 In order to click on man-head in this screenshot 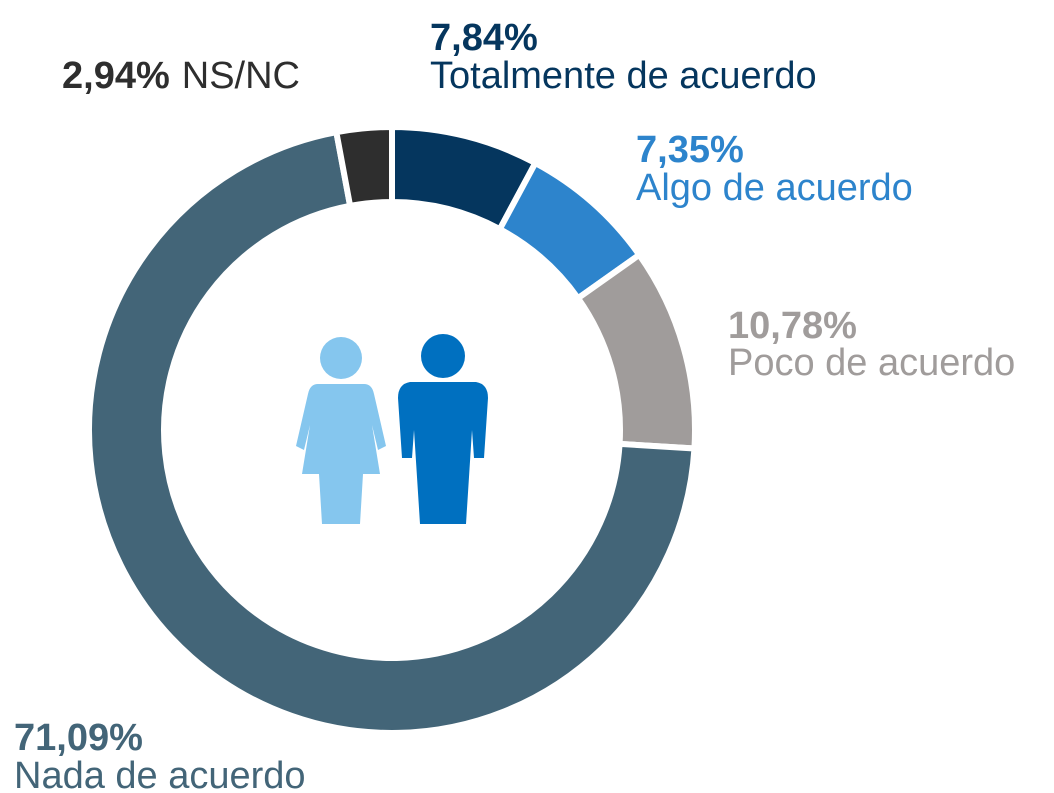, I will do `click(443, 356)`.